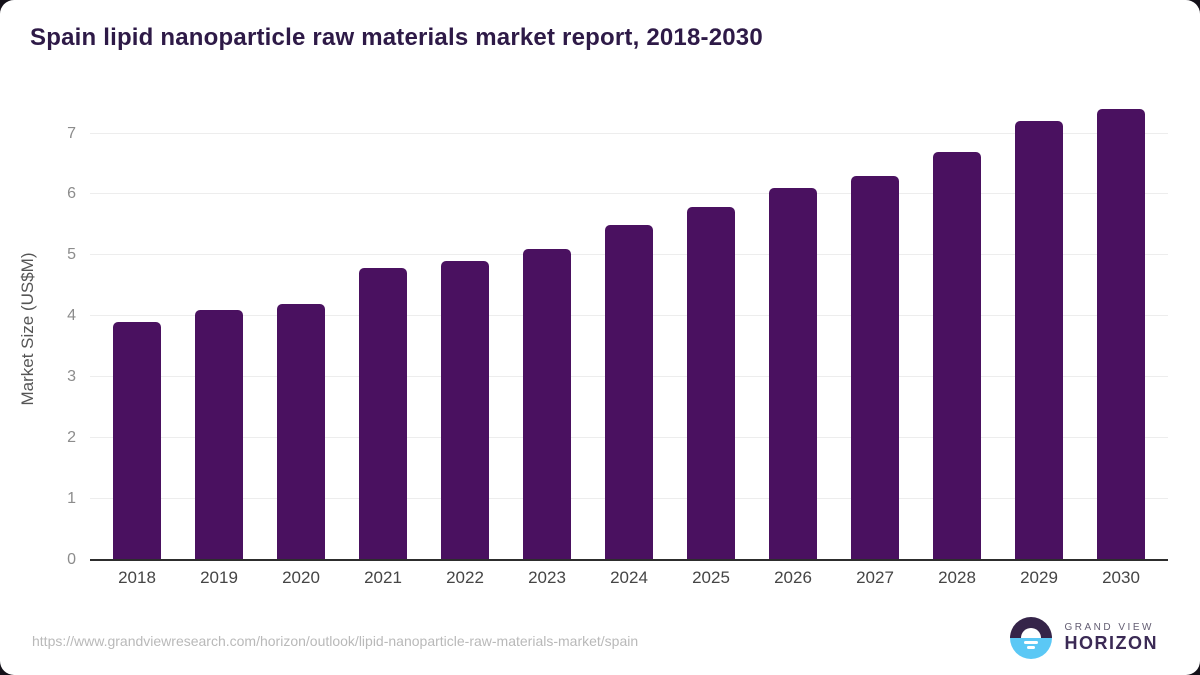 The width and height of the screenshot is (1200, 675). I want to click on bar-2020, so click(301, 432).